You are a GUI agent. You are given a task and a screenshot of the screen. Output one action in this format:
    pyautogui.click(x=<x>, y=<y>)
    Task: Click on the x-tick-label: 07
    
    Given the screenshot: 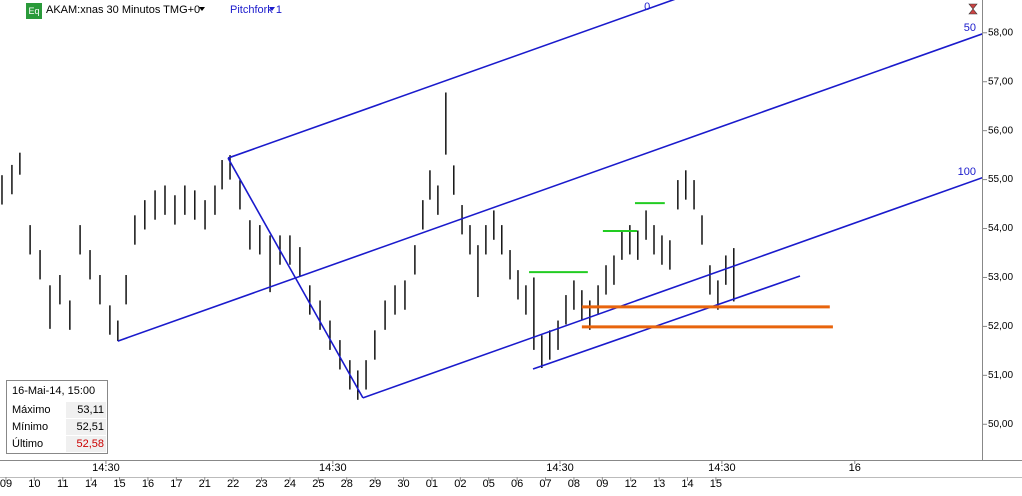 What is the action you would take?
    pyautogui.click(x=545, y=484)
    